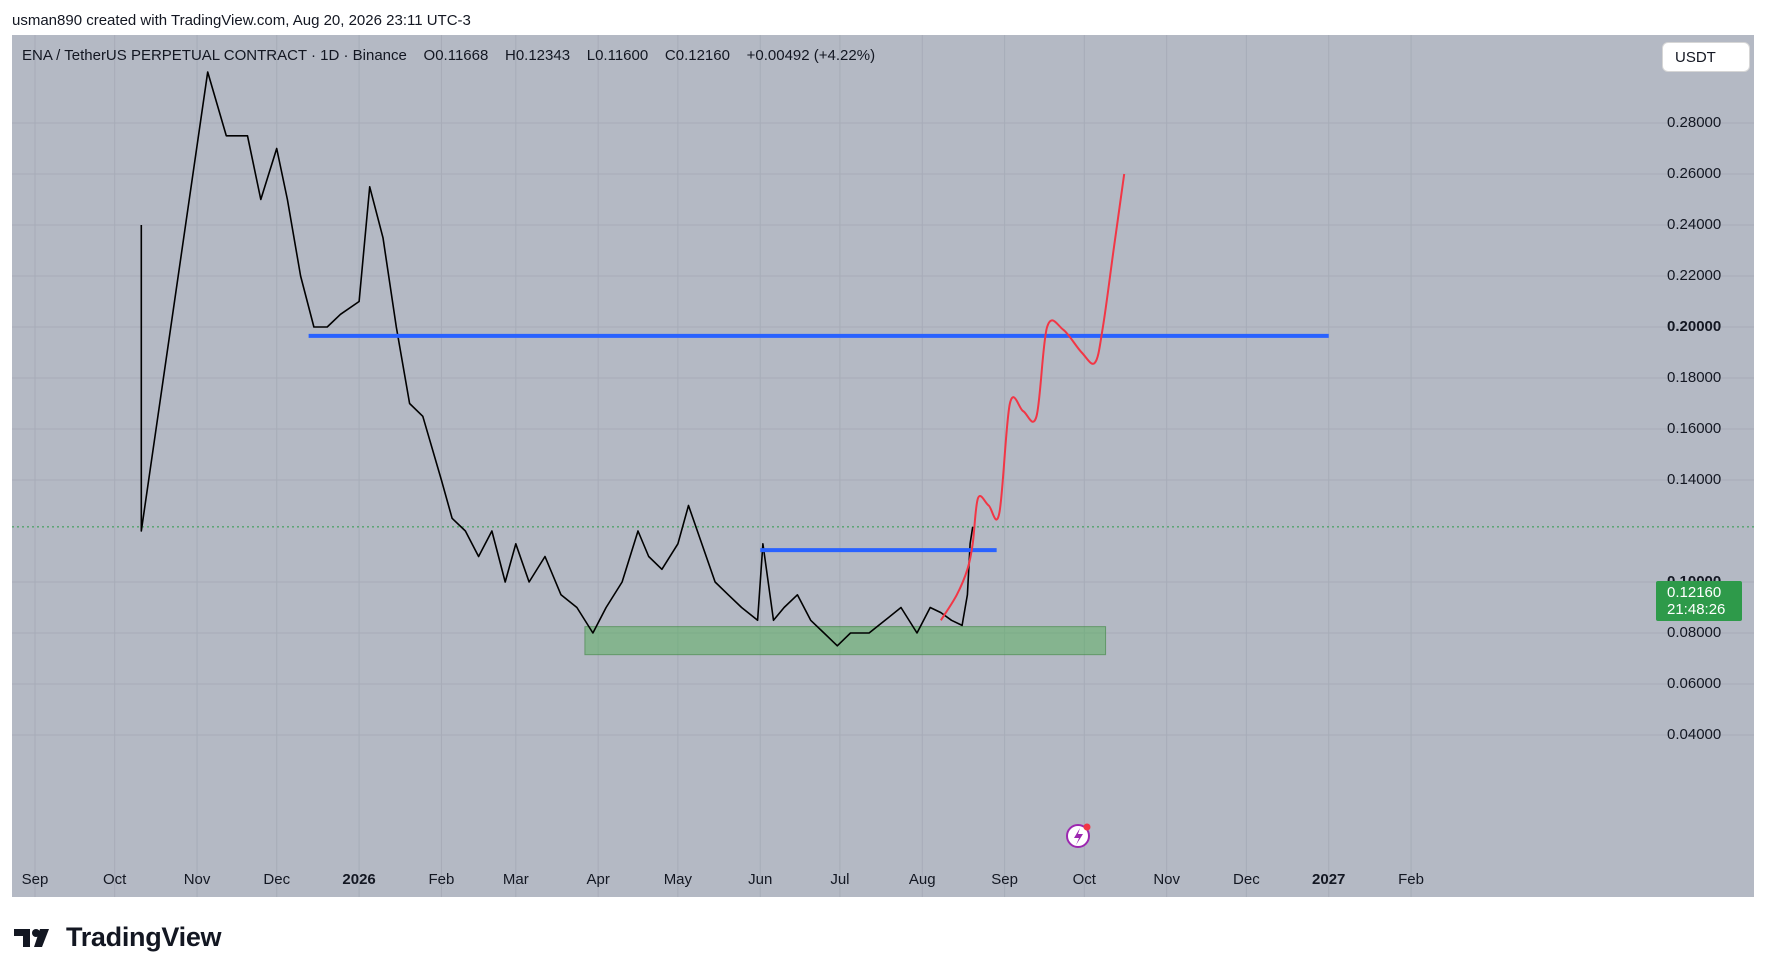  I want to click on last-price-tag: 0.12160 21:48:26, so click(1699, 601).